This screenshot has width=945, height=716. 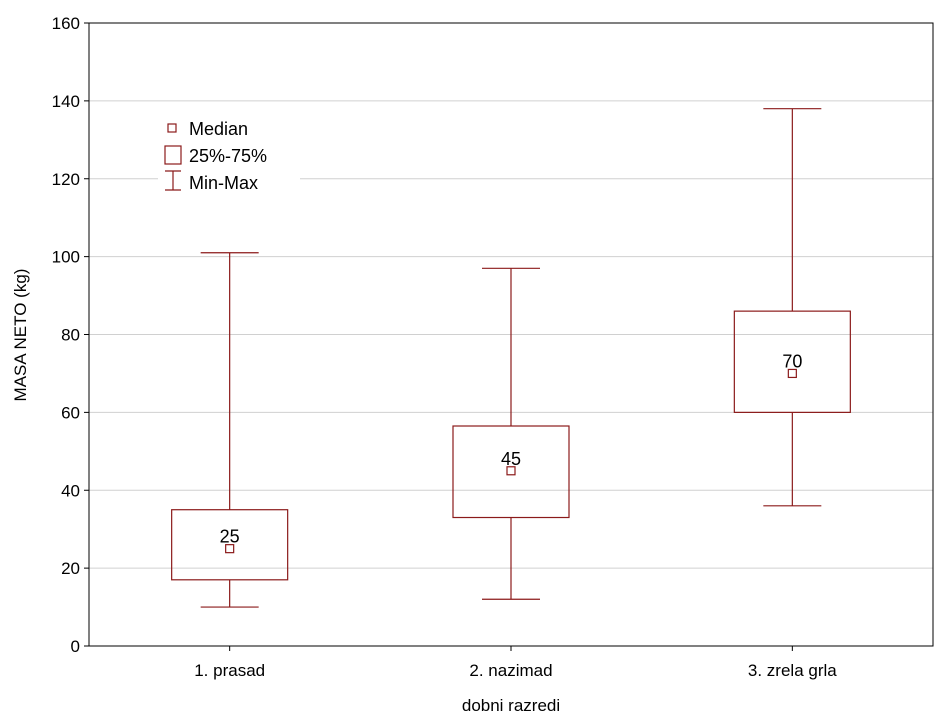 What do you see at coordinates (173, 180) in the screenshot?
I see `legend-whisker-icon` at bounding box center [173, 180].